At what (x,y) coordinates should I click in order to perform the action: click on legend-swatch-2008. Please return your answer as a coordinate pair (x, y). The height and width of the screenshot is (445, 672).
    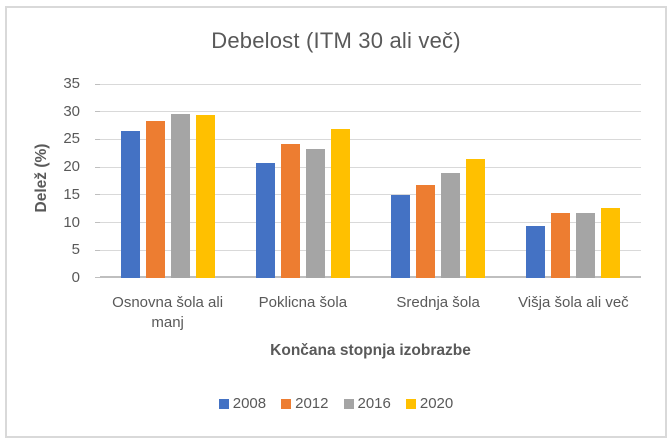
    Looking at the image, I should click on (223, 403).